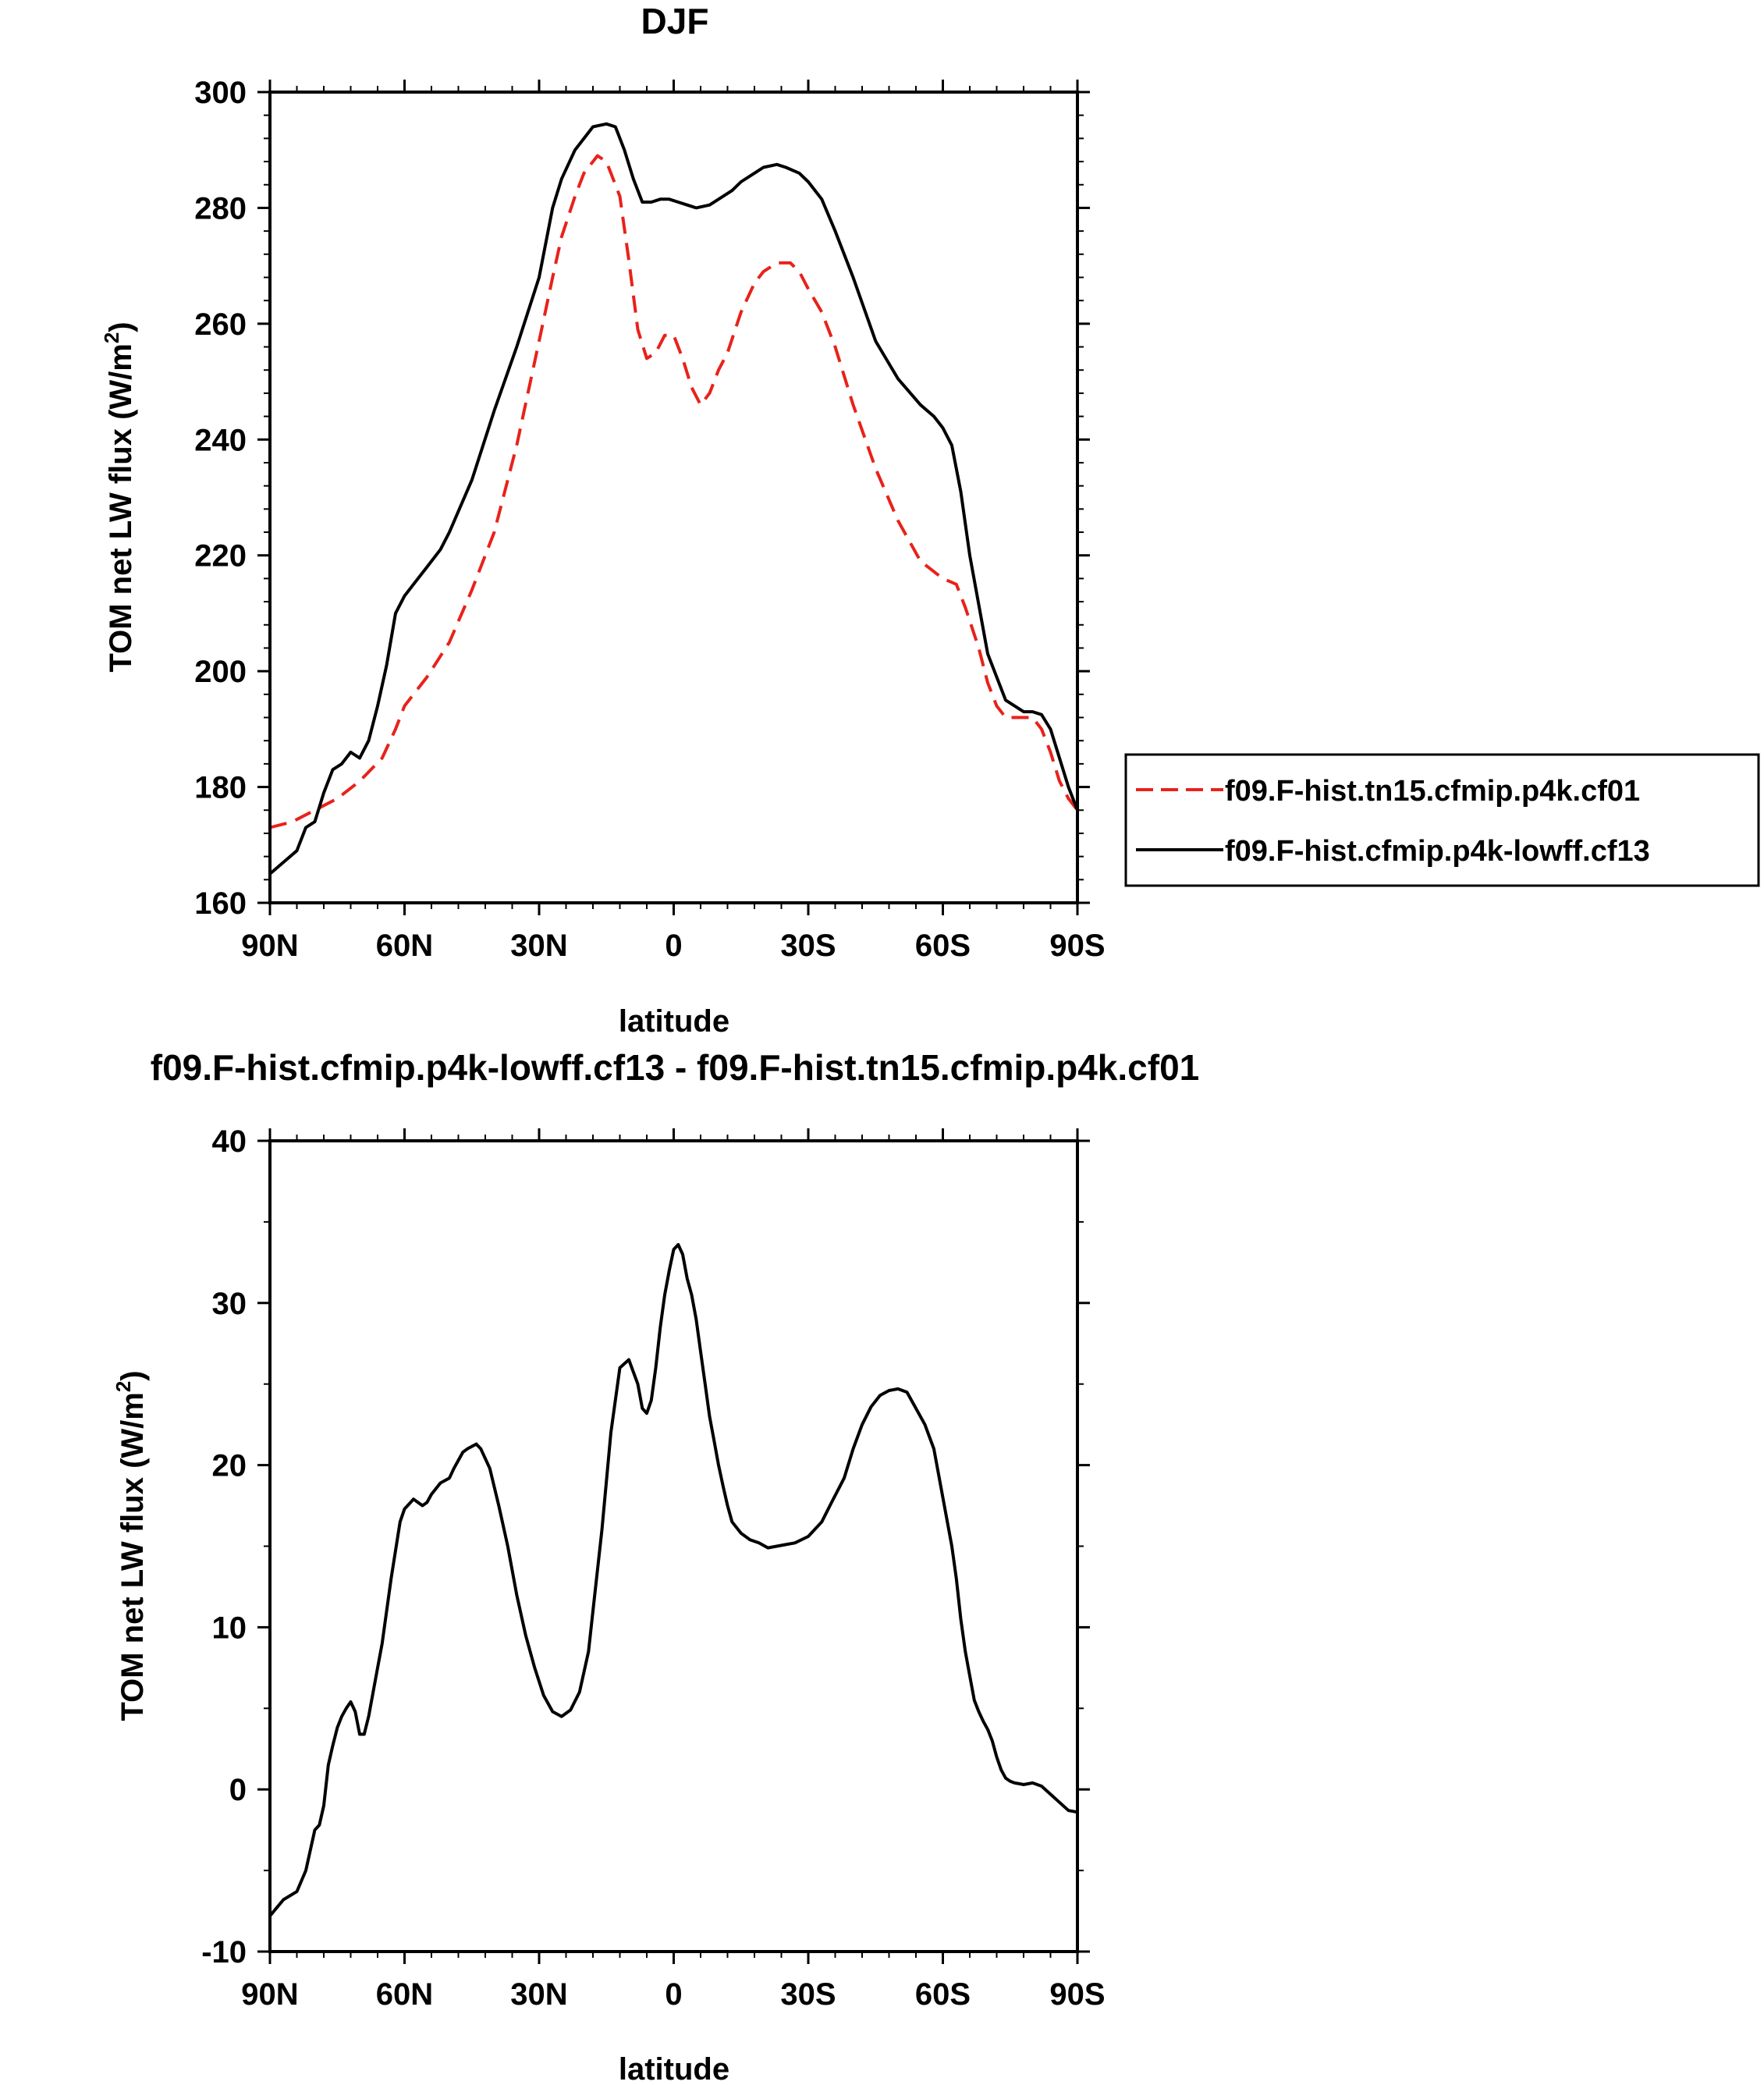  What do you see at coordinates (220, 788) in the screenshot?
I see `y-tick-label: 180` at bounding box center [220, 788].